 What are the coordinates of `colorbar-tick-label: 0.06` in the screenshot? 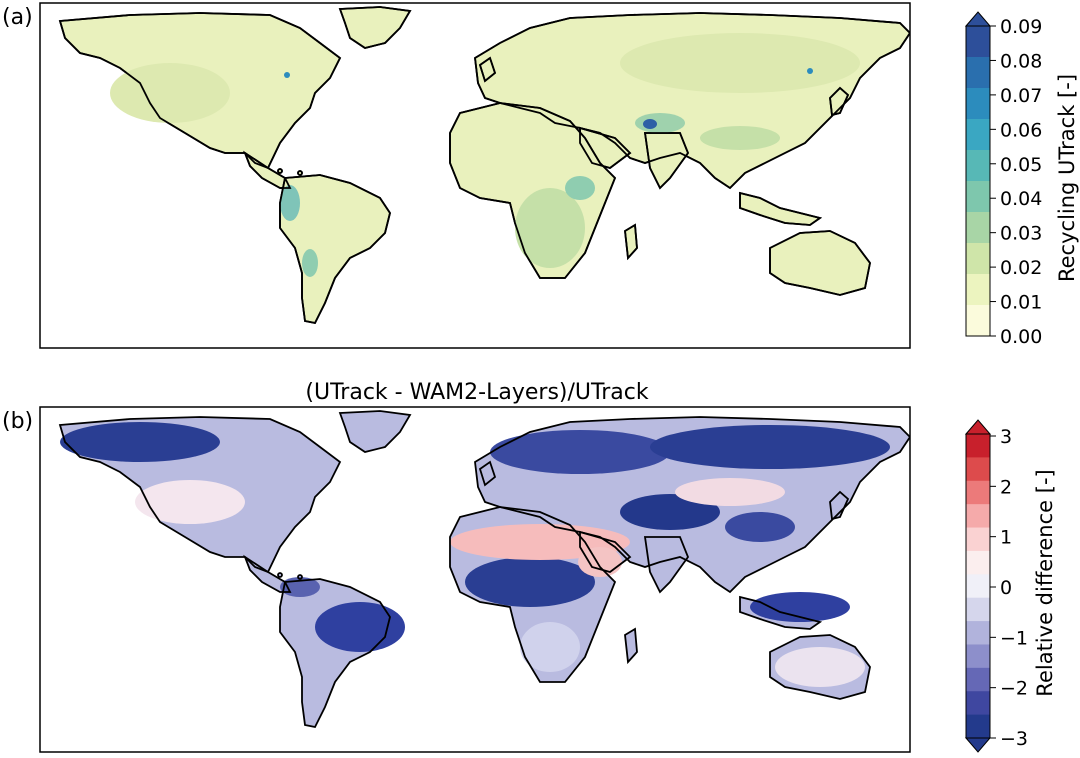 It's located at (1021, 130).